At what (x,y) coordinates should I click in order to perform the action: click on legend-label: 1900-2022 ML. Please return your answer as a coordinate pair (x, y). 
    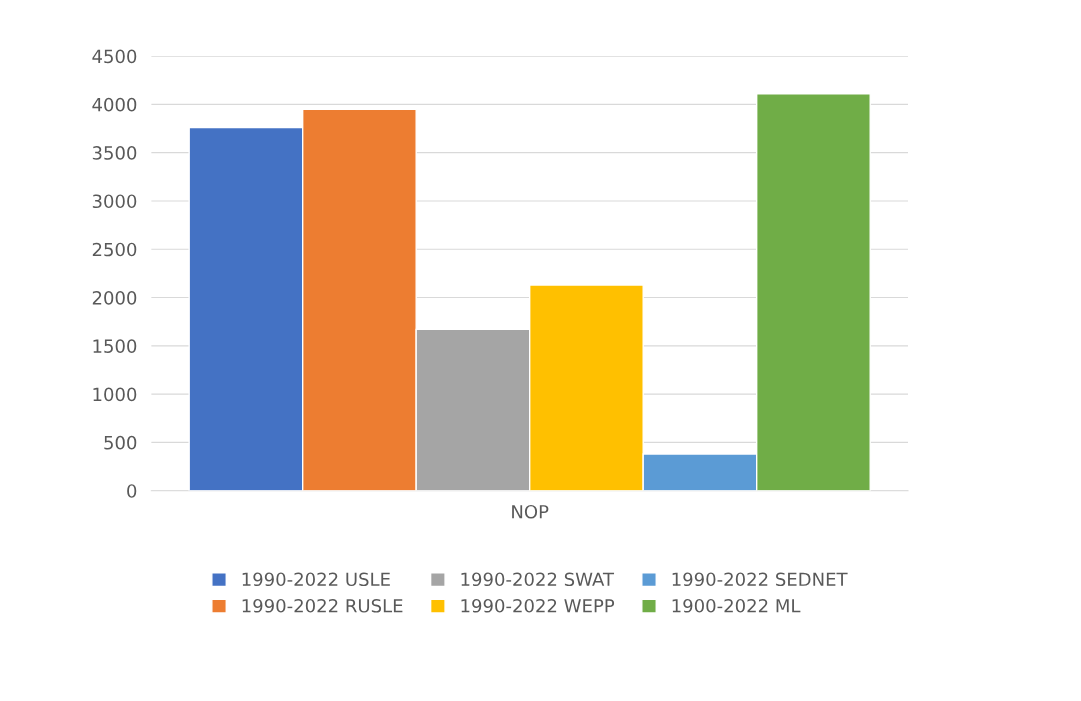
    Looking at the image, I should click on (736, 605).